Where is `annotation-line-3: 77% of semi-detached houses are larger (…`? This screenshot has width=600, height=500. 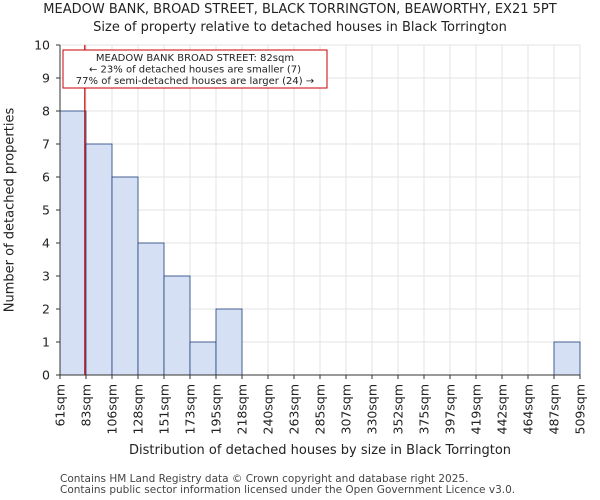 annotation-line-3: 77% of semi-detached houses are larger (… is located at coordinates (195, 81).